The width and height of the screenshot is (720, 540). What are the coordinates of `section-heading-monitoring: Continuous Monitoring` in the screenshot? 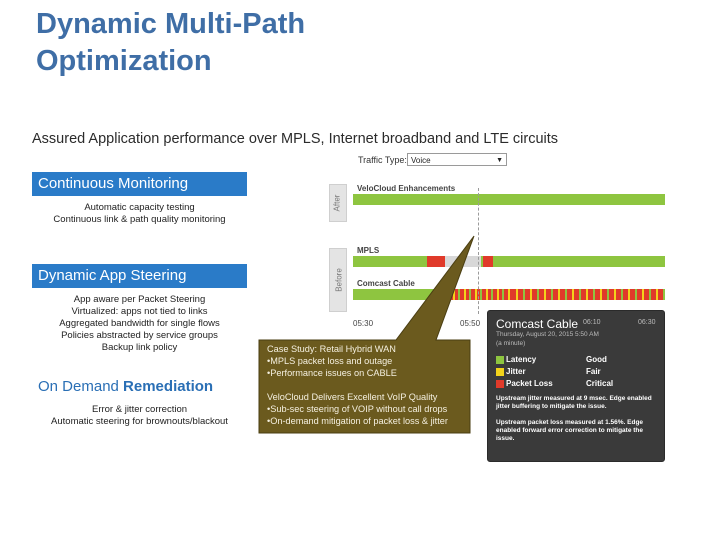 It's located at (139, 184).